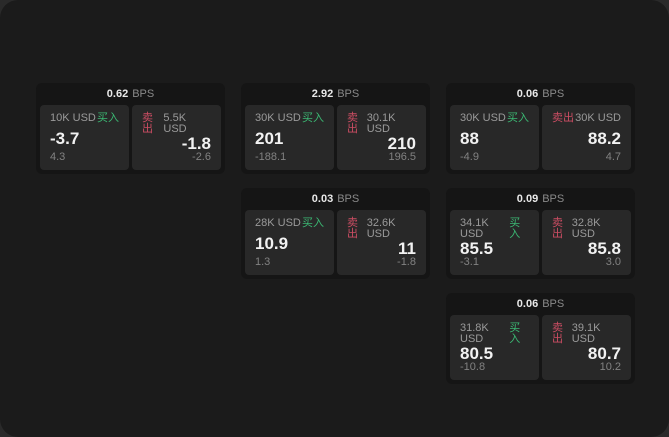 Image resolution: width=669 pixels, height=437 pixels. Describe the element at coordinates (402, 157) in the screenshot. I see `sell-change: 196.5` at that location.